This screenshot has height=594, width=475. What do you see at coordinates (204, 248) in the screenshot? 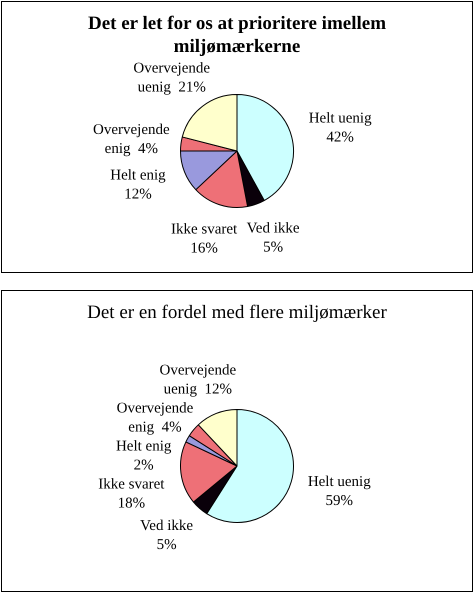
I see `data-label: 16%` at bounding box center [204, 248].